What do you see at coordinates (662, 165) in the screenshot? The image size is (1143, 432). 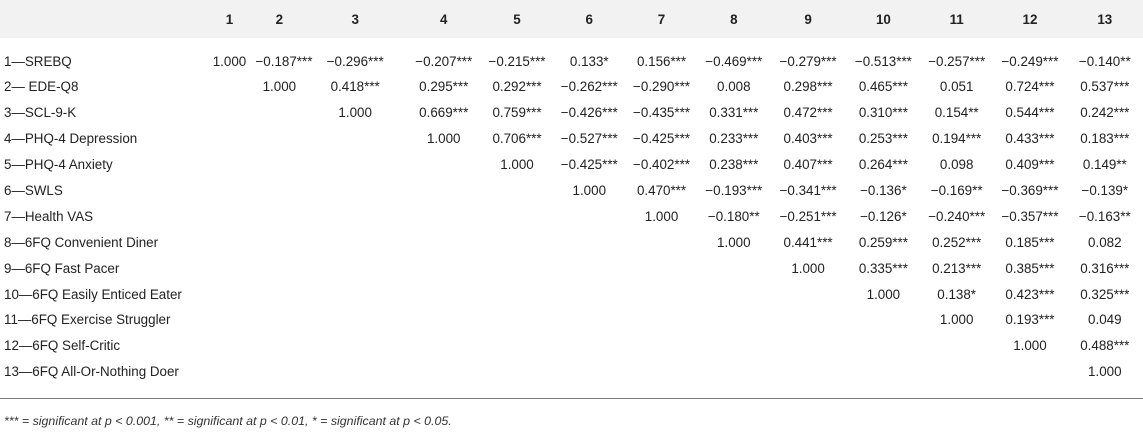 I see `correlation-cell: −0.402***` at bounding box center [662, 165].